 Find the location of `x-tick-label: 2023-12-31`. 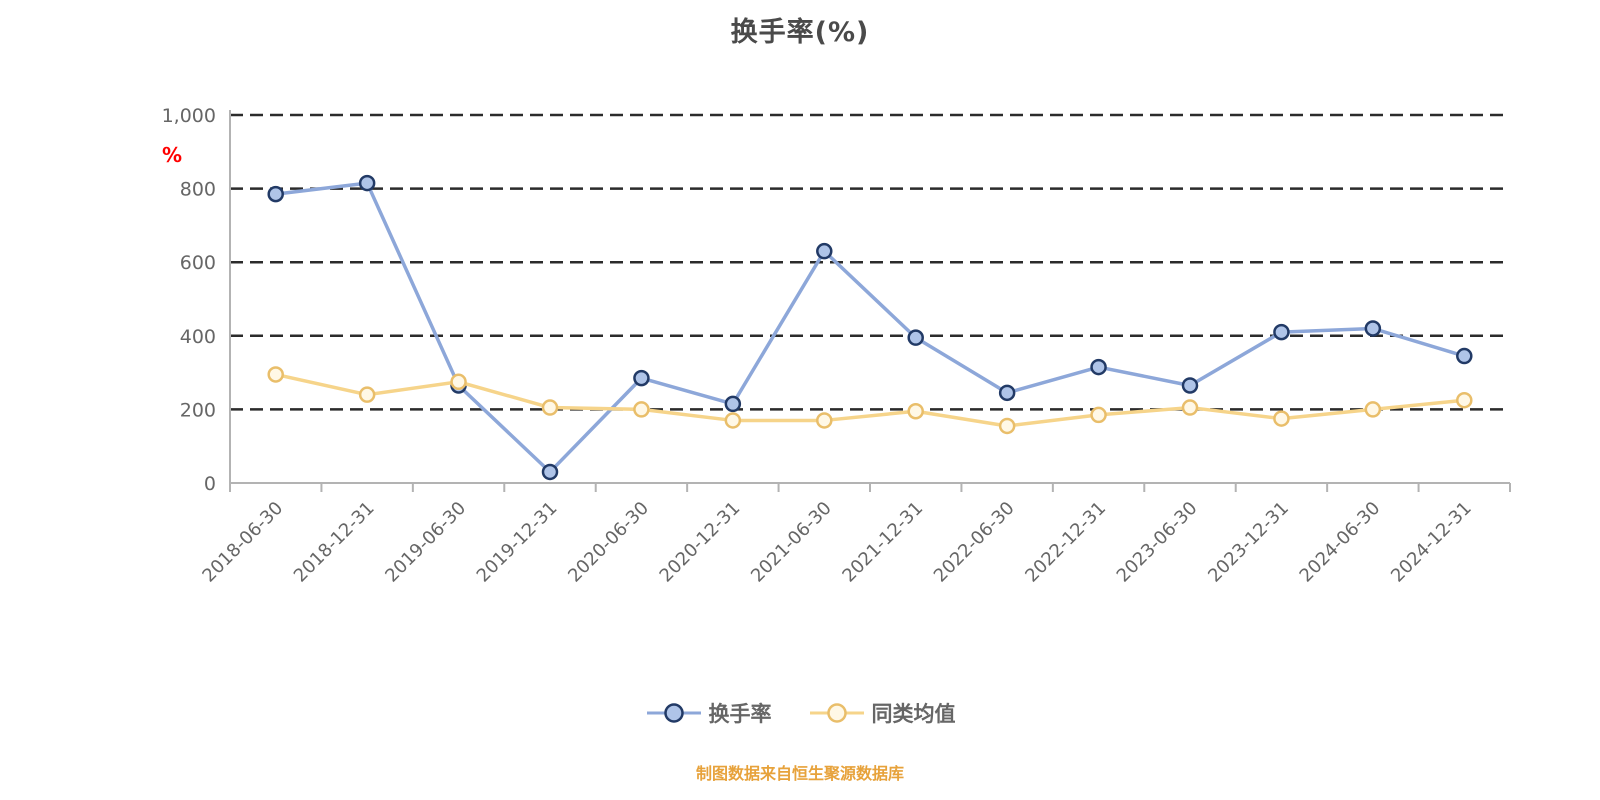

x-tick-label: 2023-12-31 is located at coordinates (1248, 542).